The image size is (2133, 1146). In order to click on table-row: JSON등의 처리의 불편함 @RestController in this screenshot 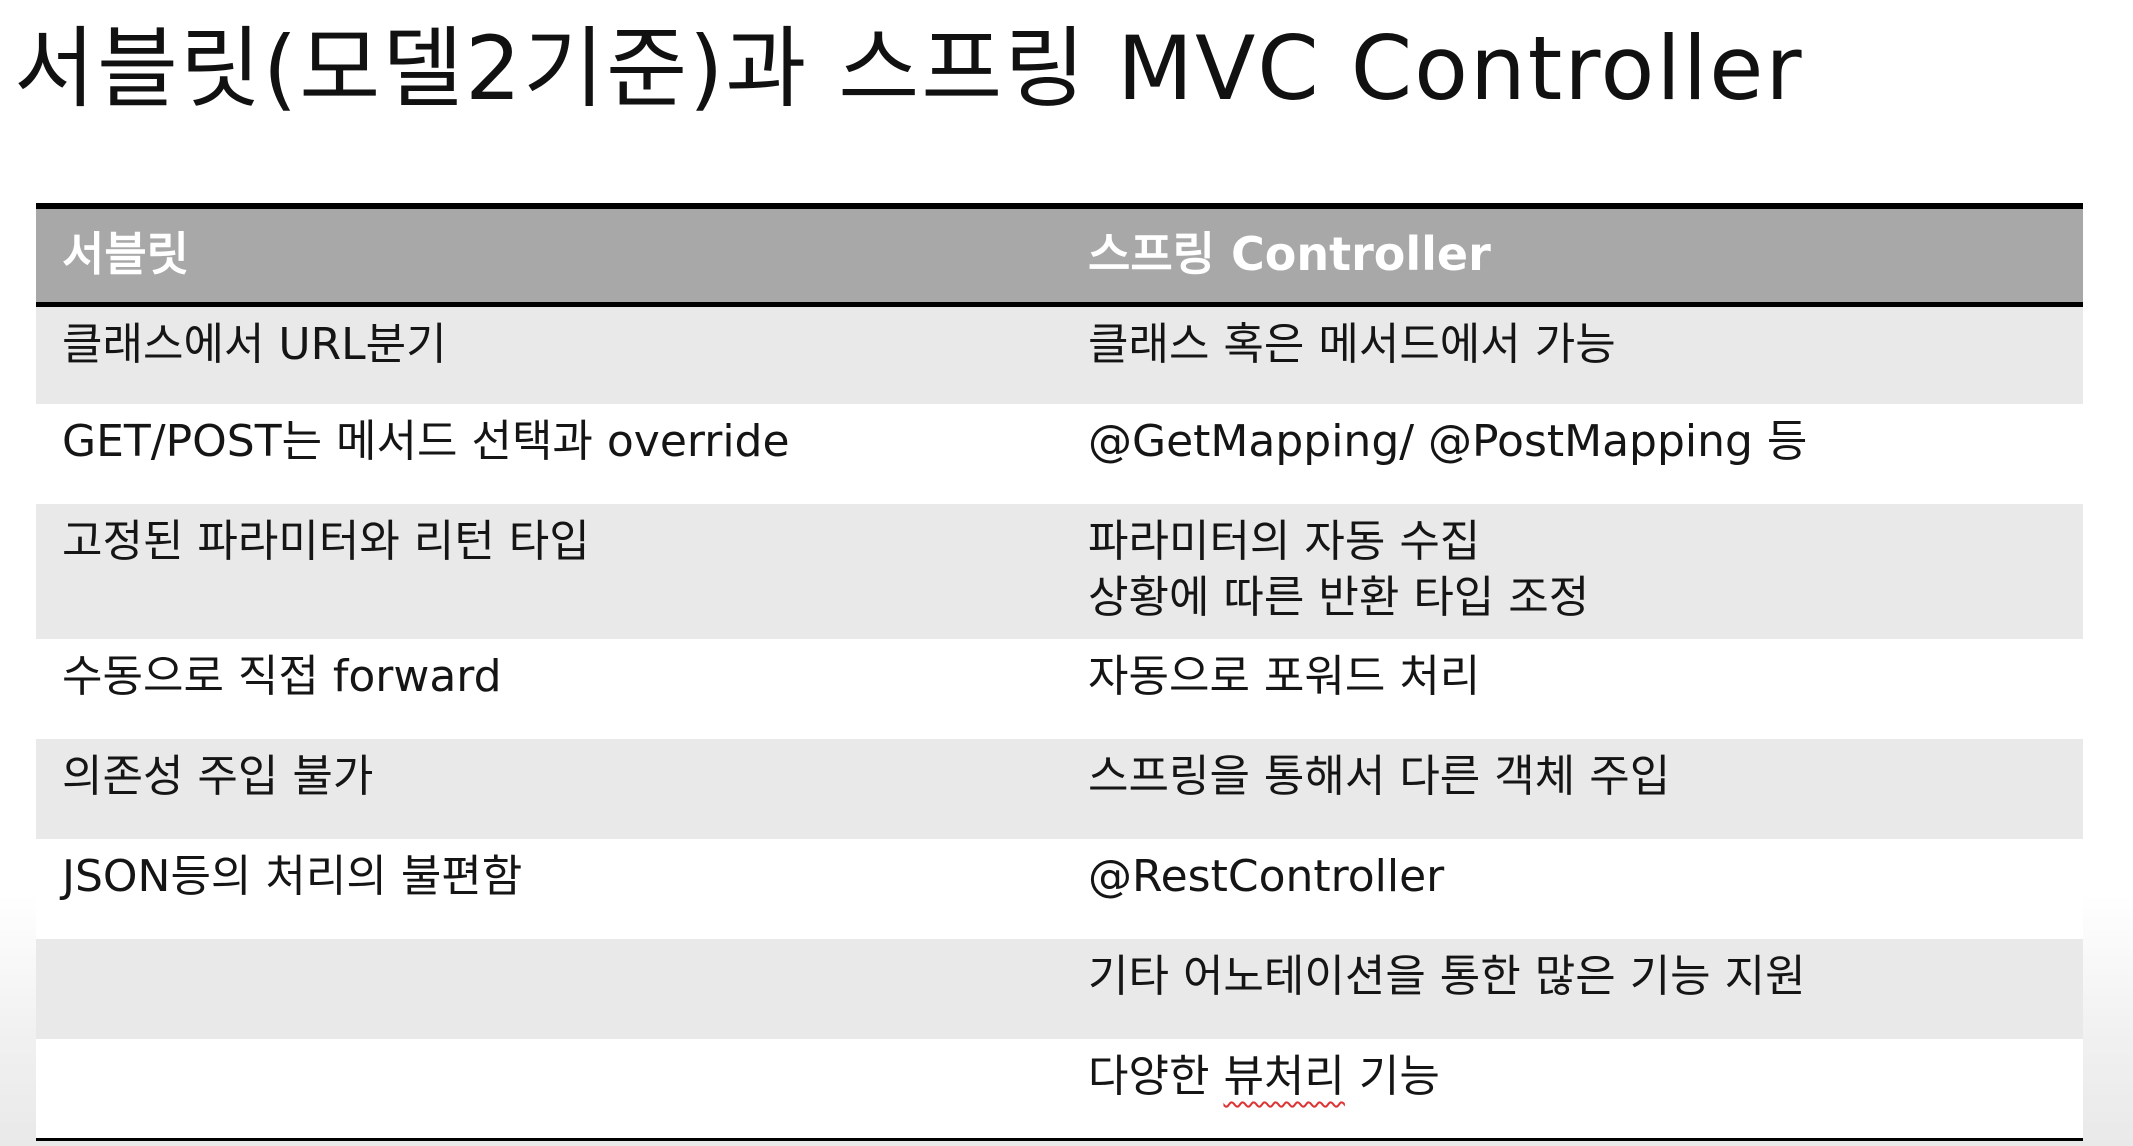, I will do `click(1059, 889)`.